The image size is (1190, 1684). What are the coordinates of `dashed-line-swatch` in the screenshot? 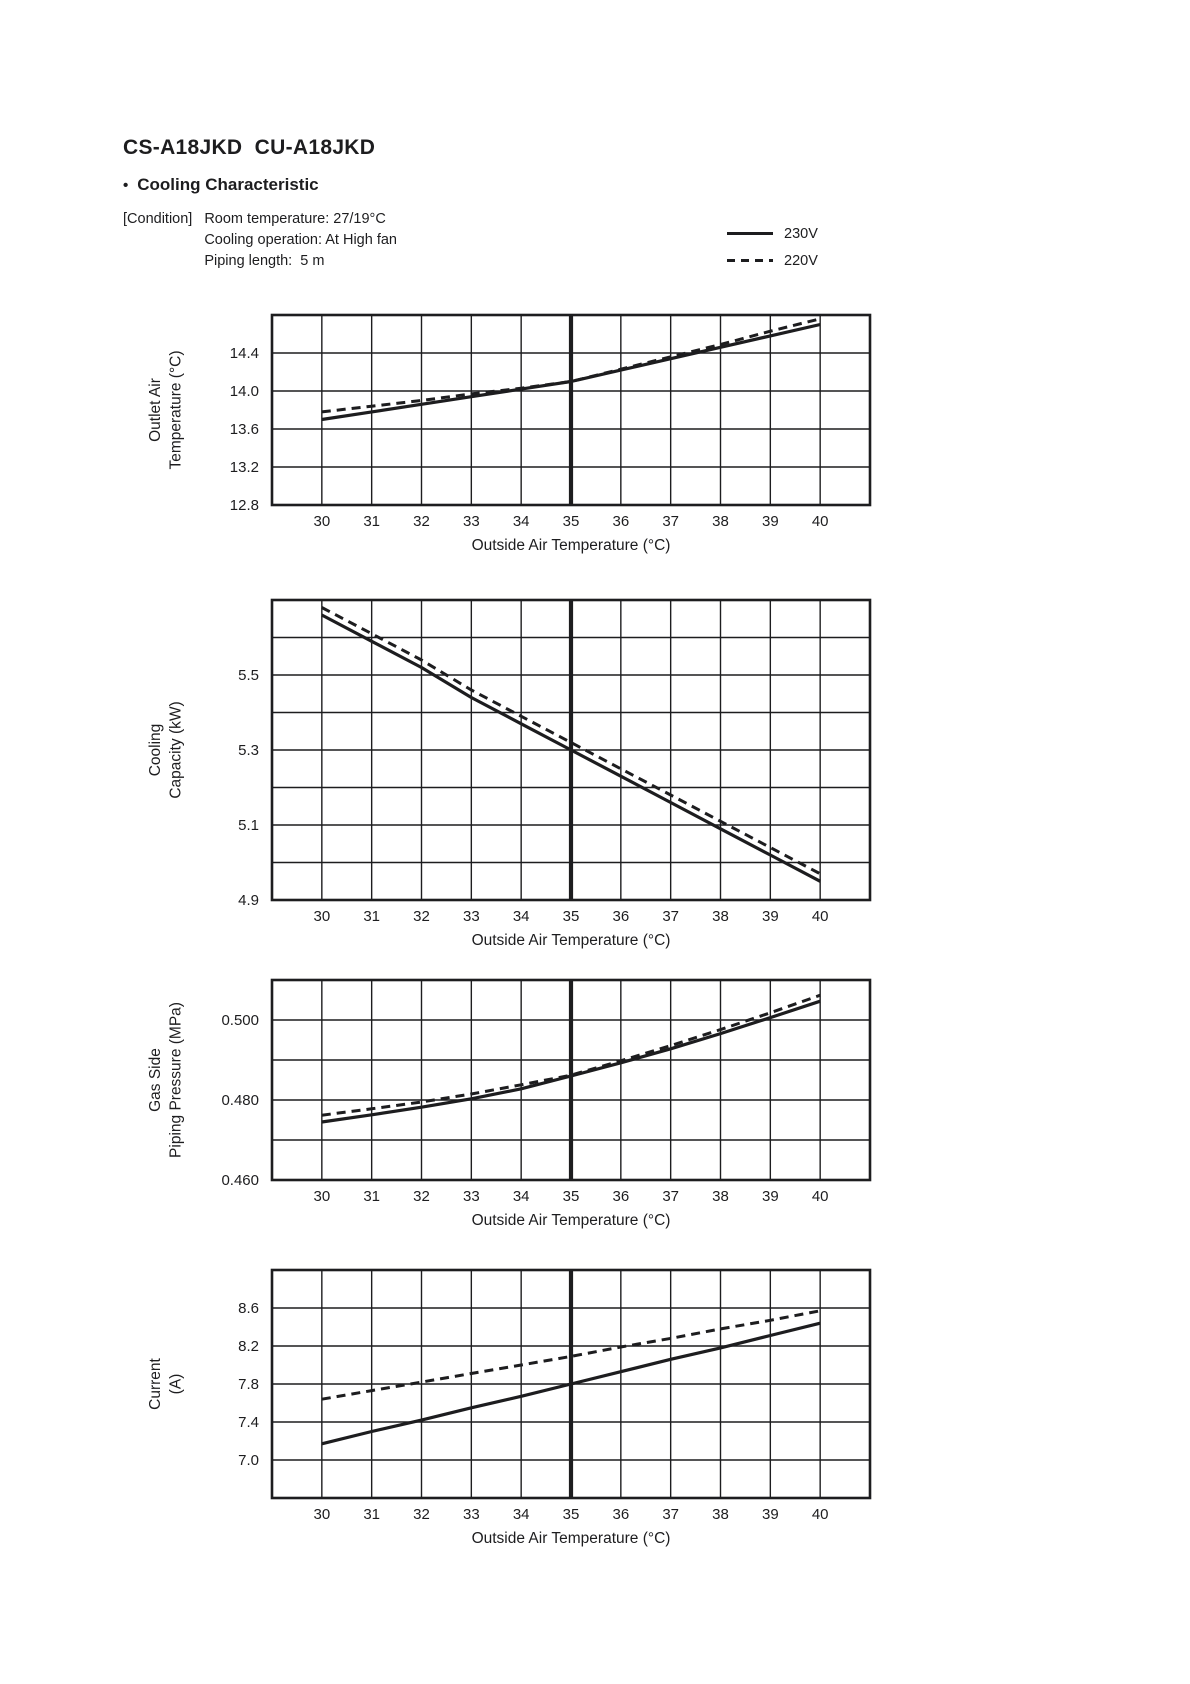 It's located at (750, 260).